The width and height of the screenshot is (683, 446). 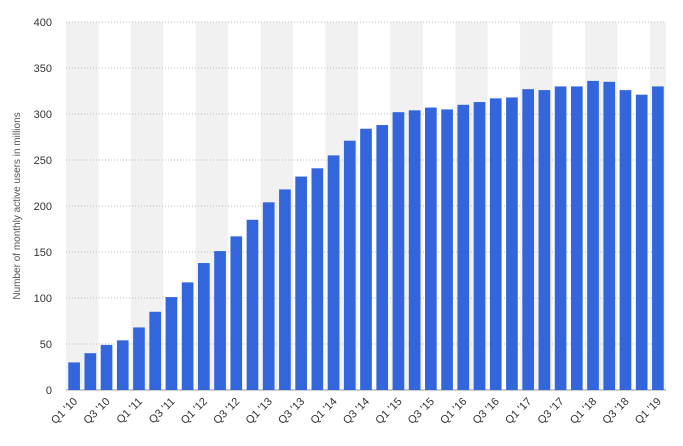 I want to click on y-axis-ticks: 0 50 100 150 200 250 300 350 400, so click(x=43, y=207).